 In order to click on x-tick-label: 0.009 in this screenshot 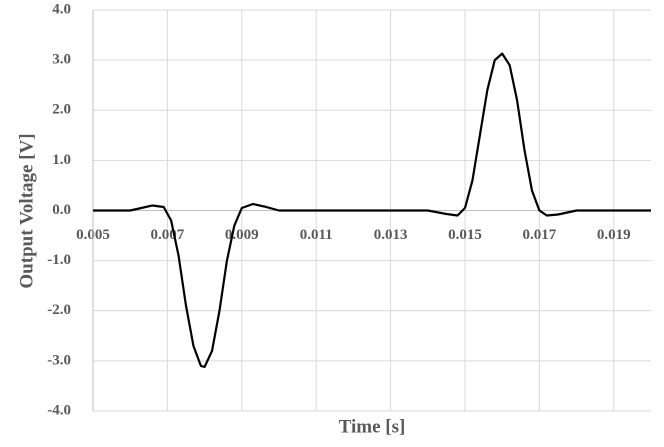, I will do `click(242, 235)`.